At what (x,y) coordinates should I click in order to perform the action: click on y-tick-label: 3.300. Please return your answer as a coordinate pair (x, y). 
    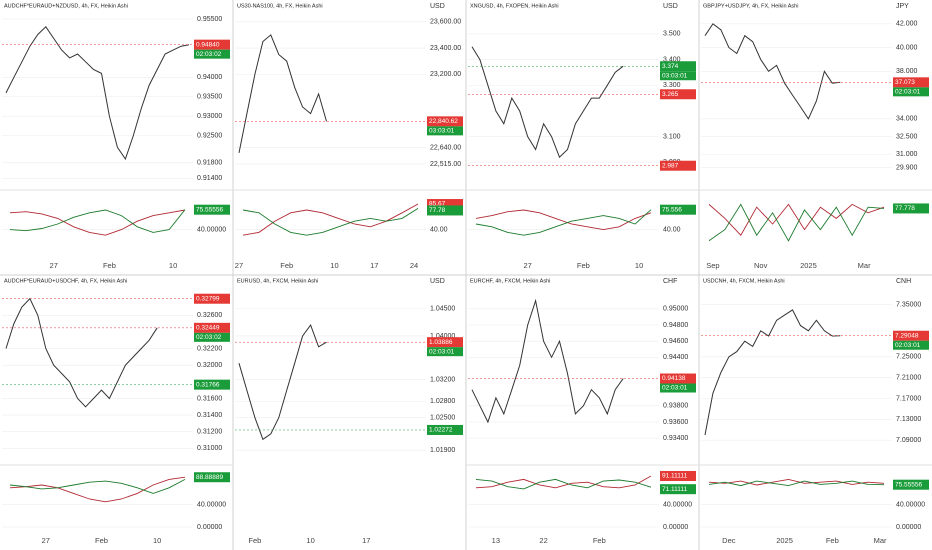
    Looking at the image, I should click on (672, 85).